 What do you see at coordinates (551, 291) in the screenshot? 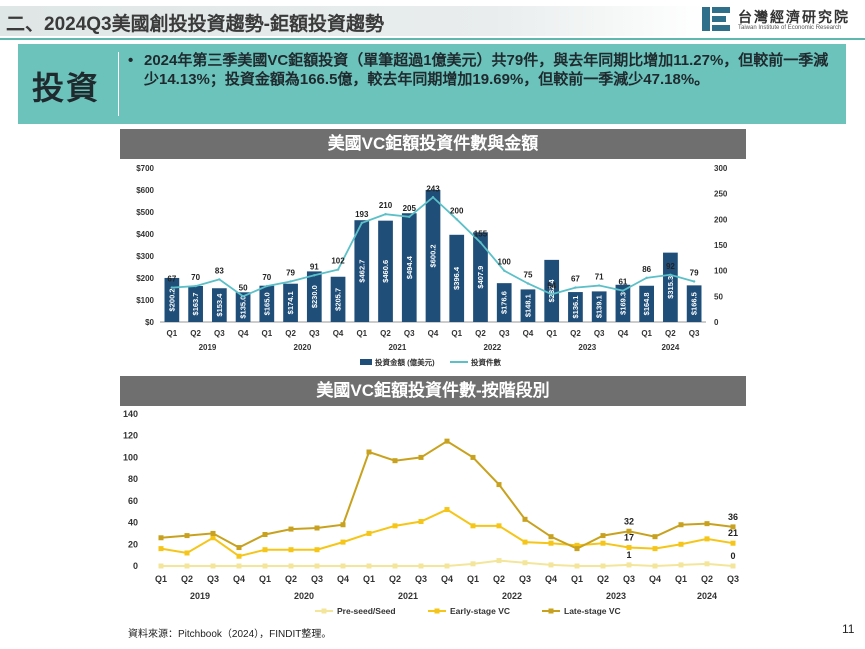
I see `bar-value-label: $282.4` at bounding box center [551, 291].